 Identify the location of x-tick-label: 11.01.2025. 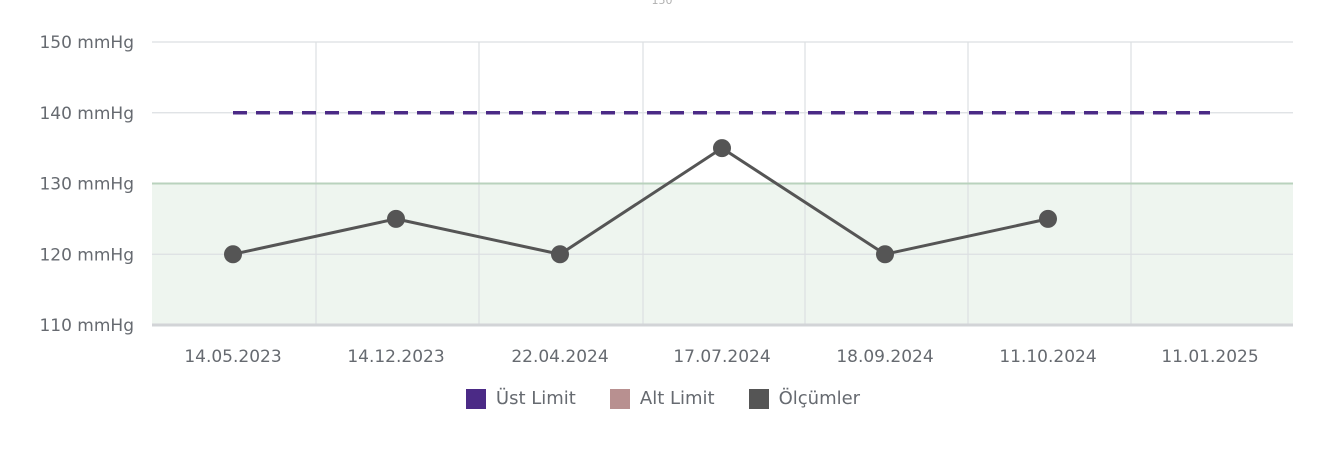
(1209, 357).